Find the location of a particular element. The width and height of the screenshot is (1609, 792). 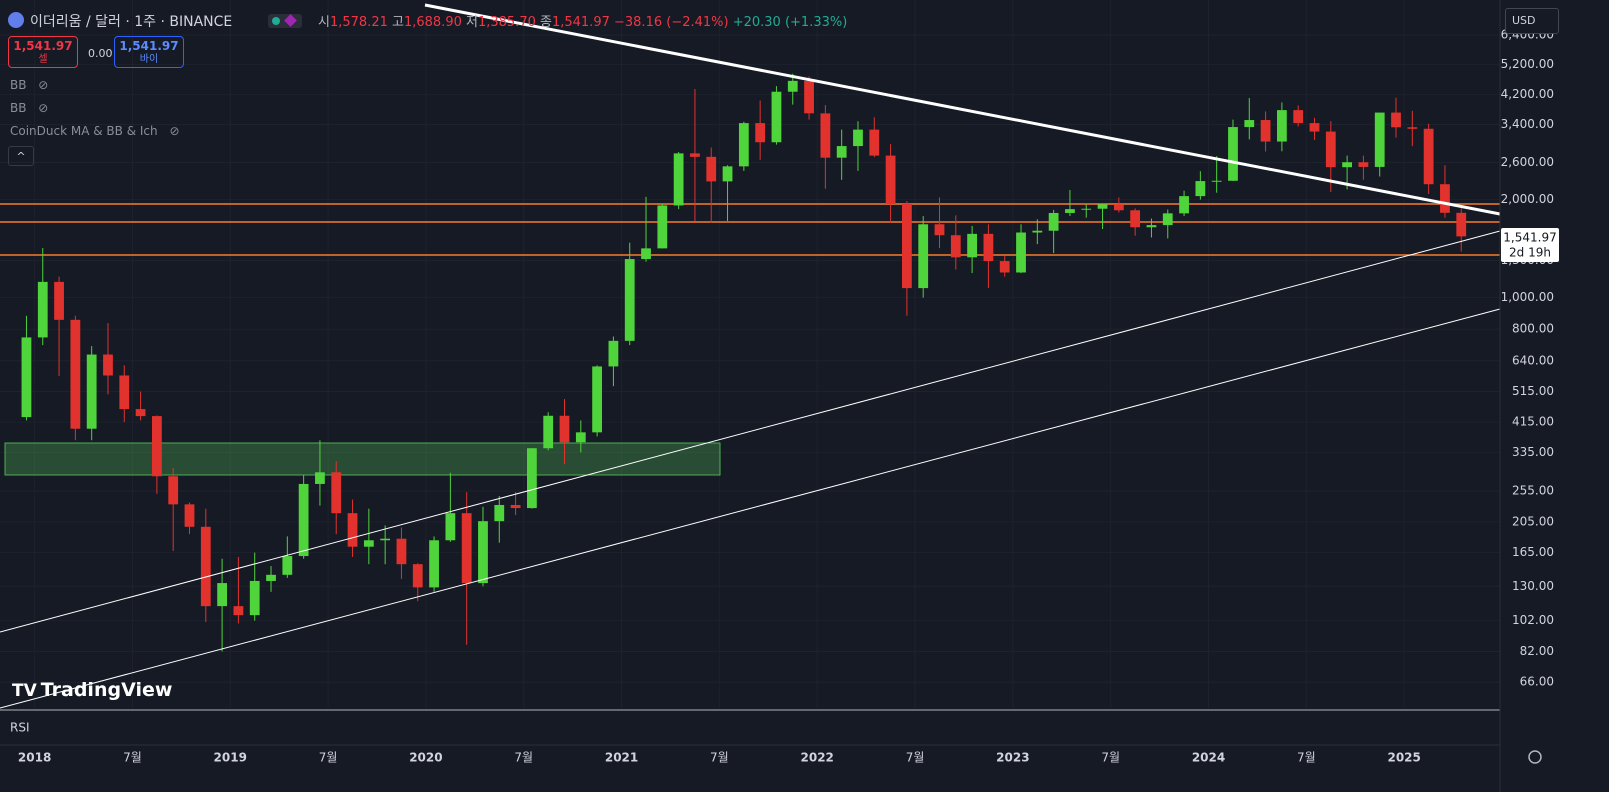

y-tick-label: 255.00 is located at coordinates (1533, 490).